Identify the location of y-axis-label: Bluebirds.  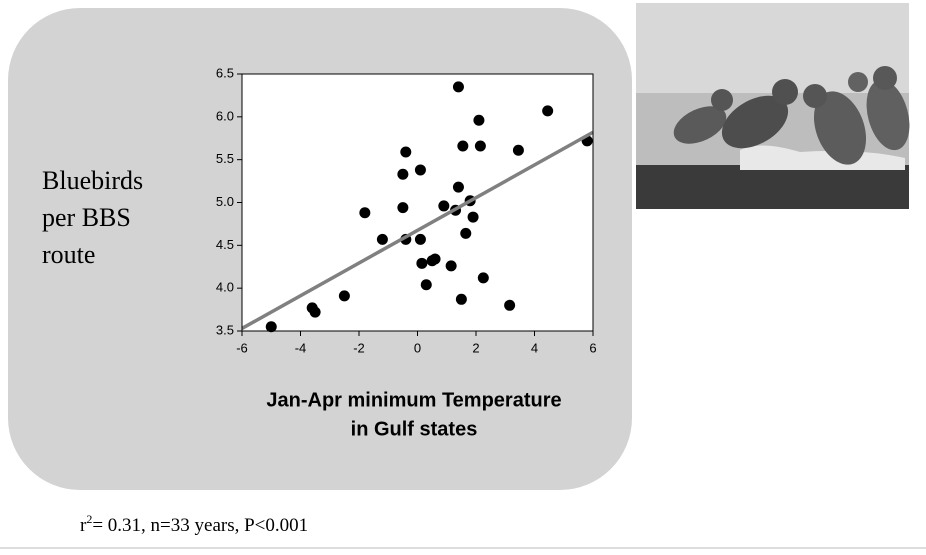
(92, 180).